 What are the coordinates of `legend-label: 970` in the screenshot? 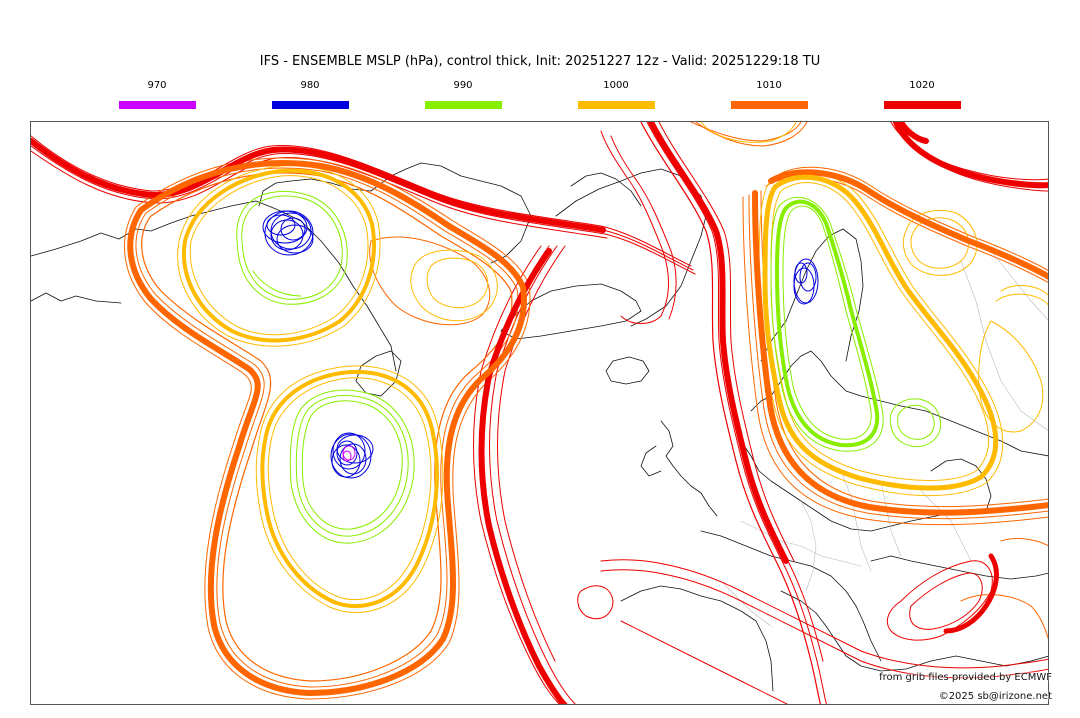 It's located at (157, 85).